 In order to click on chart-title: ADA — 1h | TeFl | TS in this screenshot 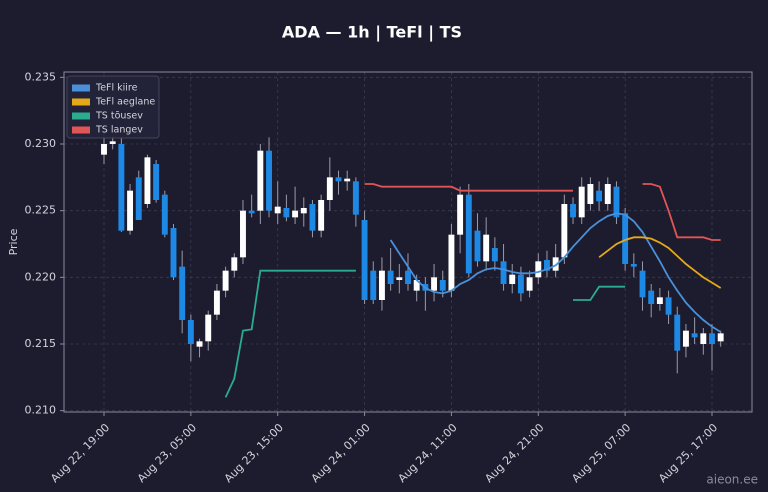, I will do `click(372, 33)`.